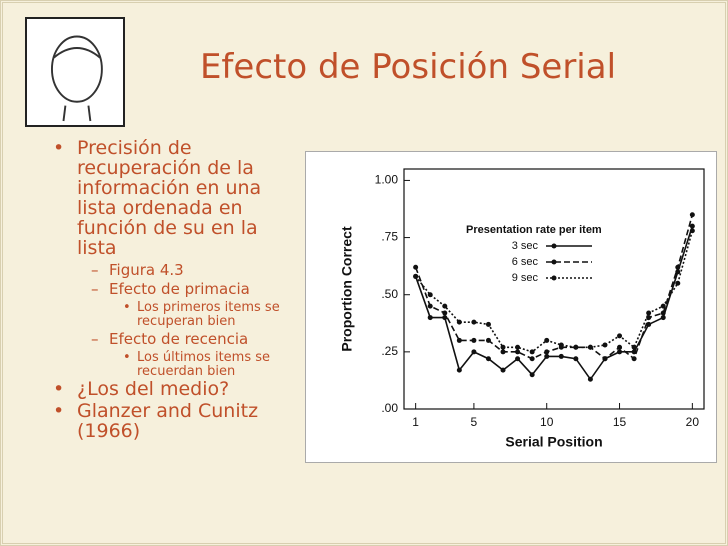  I want to click on x-axis-label: Serial Position, so click(553, 442).